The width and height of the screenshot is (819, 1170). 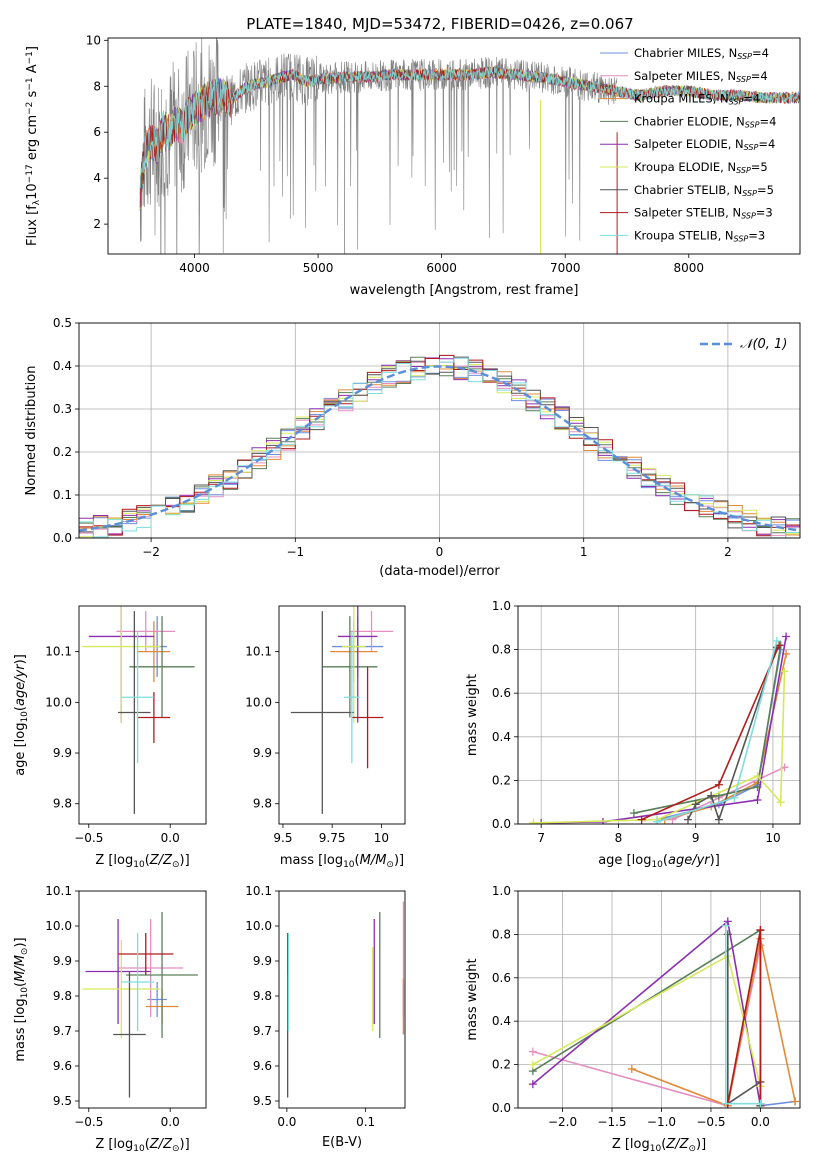 What do you see at coordinates (332, 838) in the screenshot?
I see `x-tick-label: 9.75` at bounding box center [332, 838].